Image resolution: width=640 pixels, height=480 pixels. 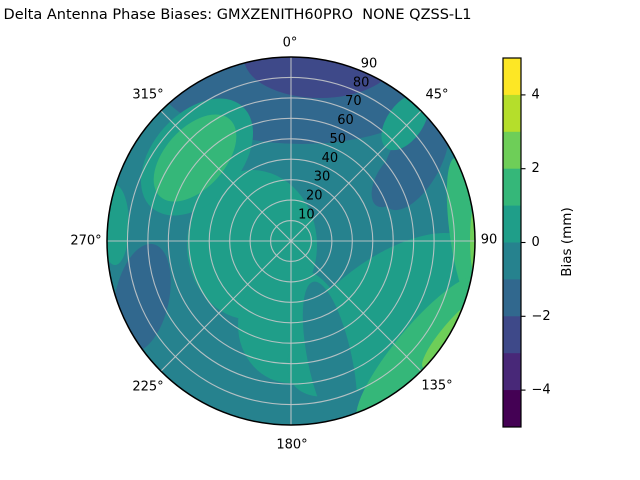 What do you see at coordinates (118, 225) in the screenshot?
I see `contour-region-west-edge-patch` at bounding box center [118, 225].